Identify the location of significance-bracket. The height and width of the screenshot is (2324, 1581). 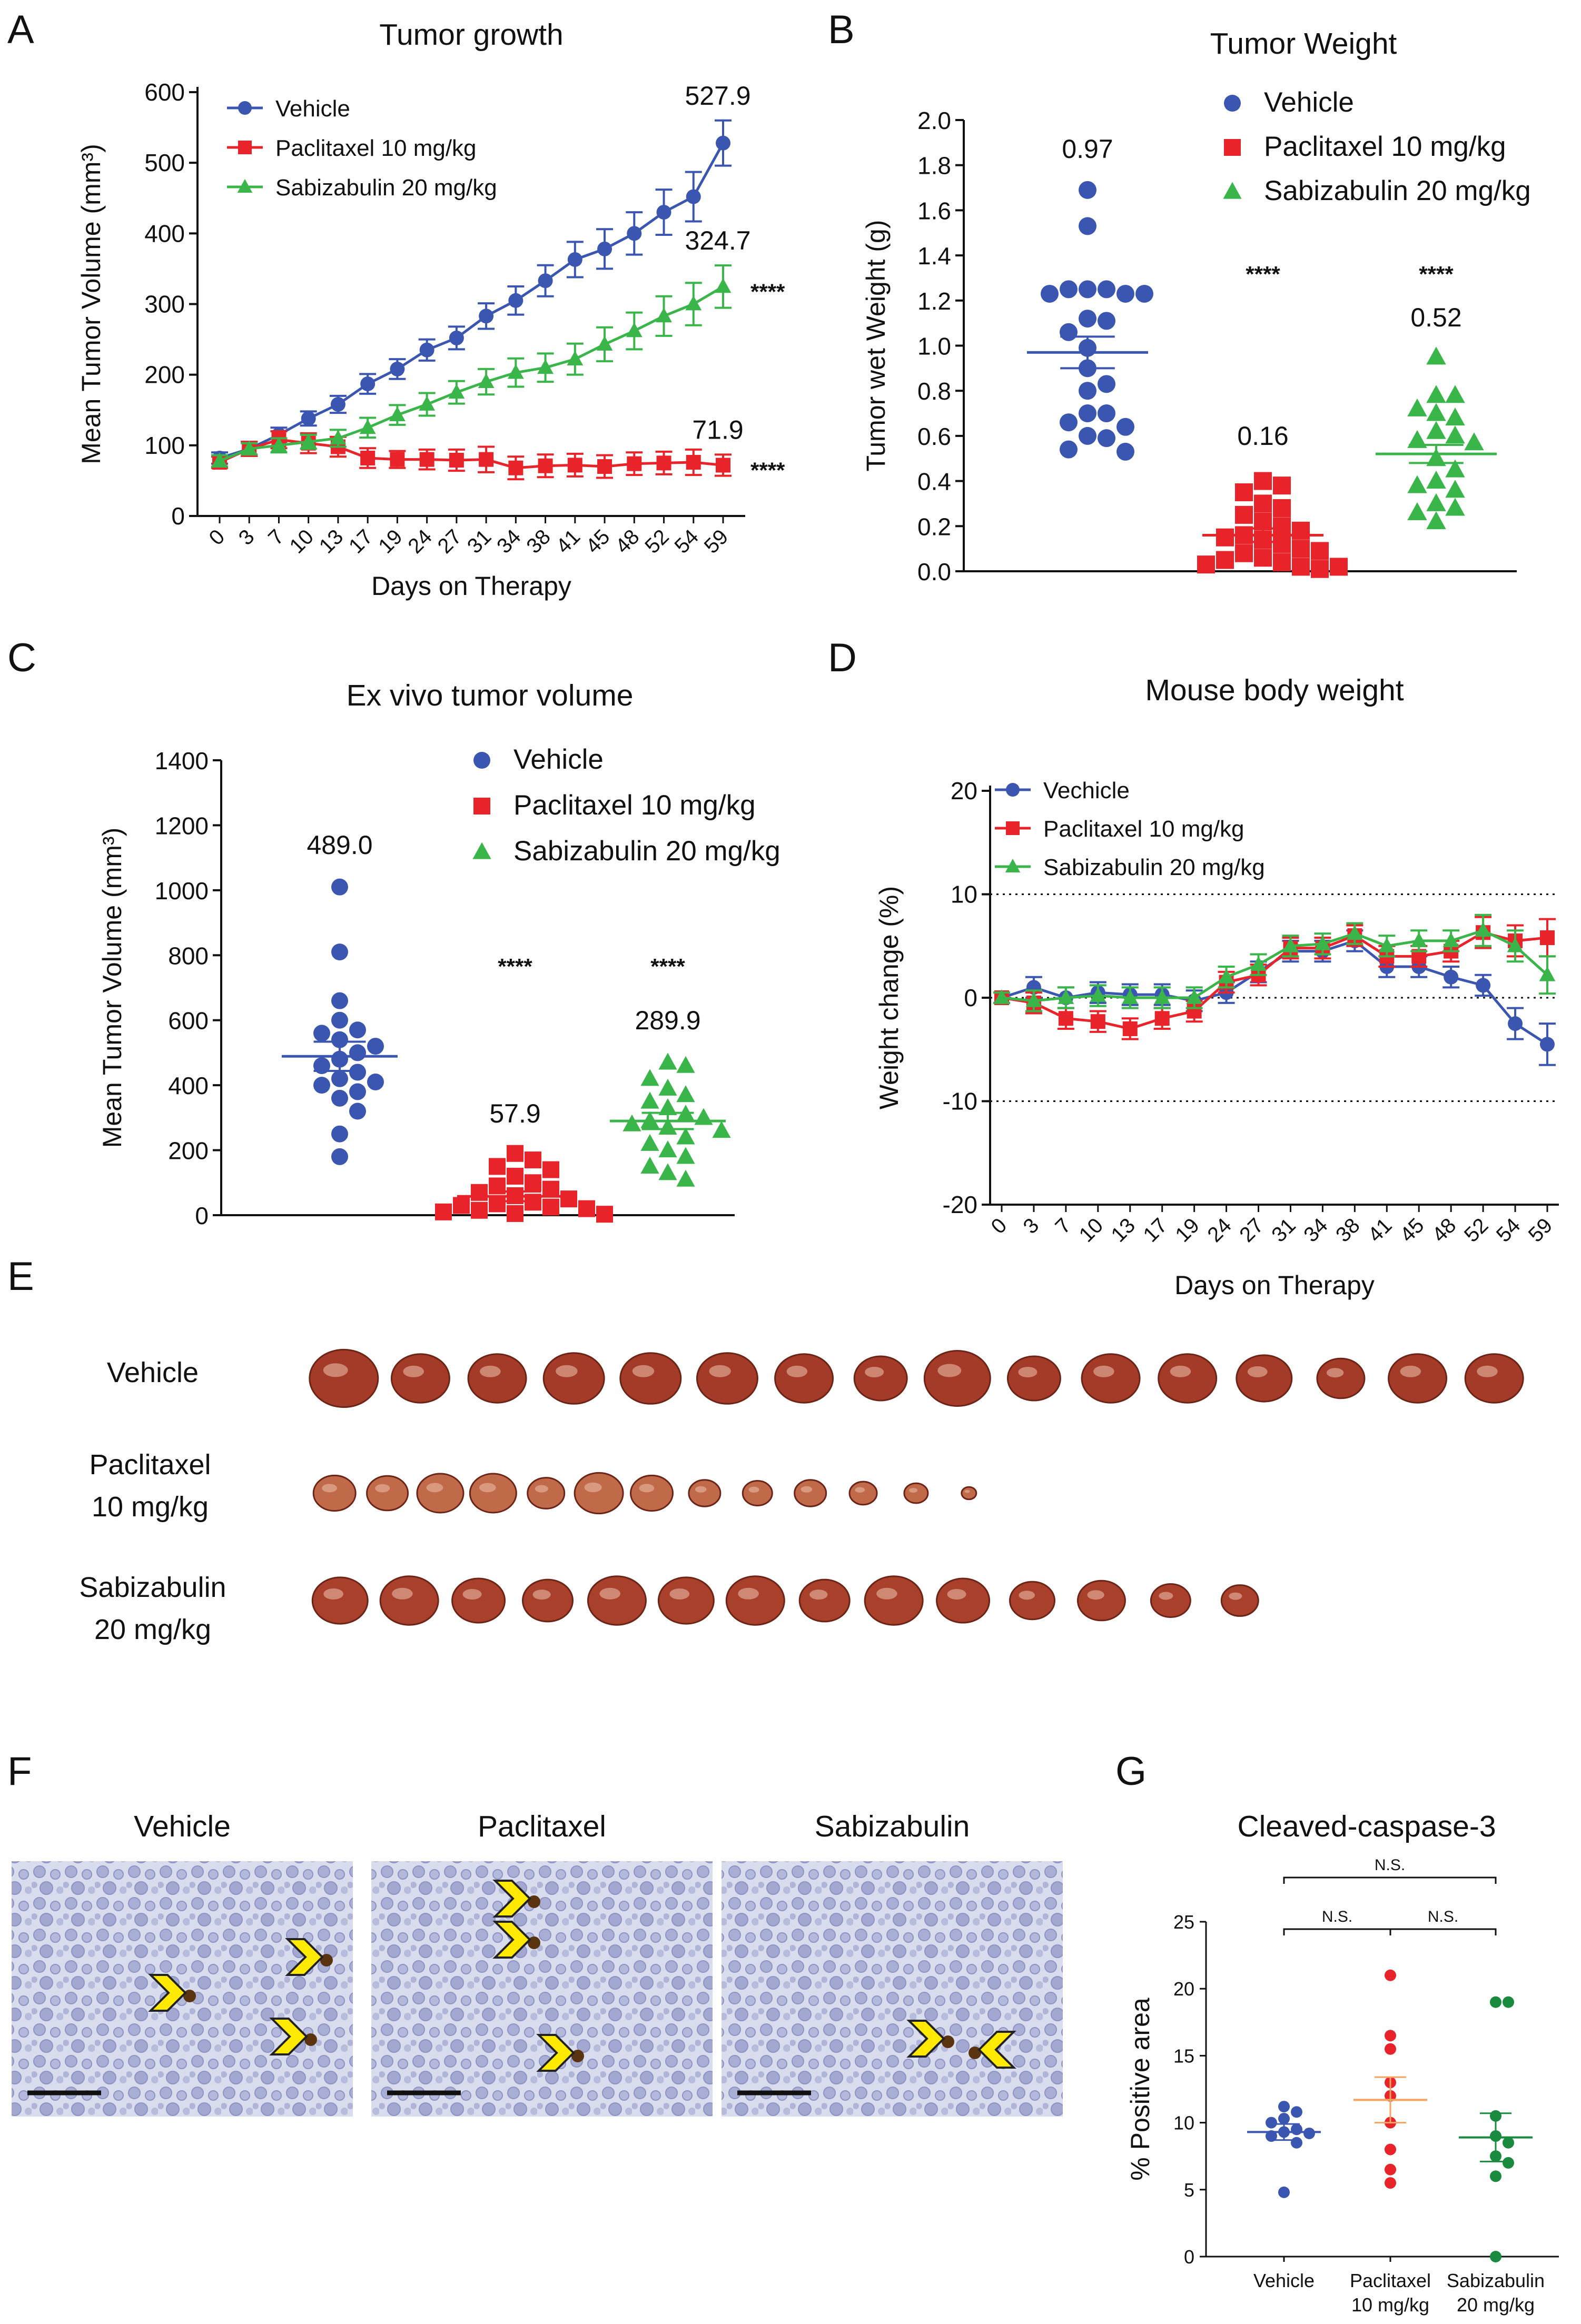
(1443, 1931).